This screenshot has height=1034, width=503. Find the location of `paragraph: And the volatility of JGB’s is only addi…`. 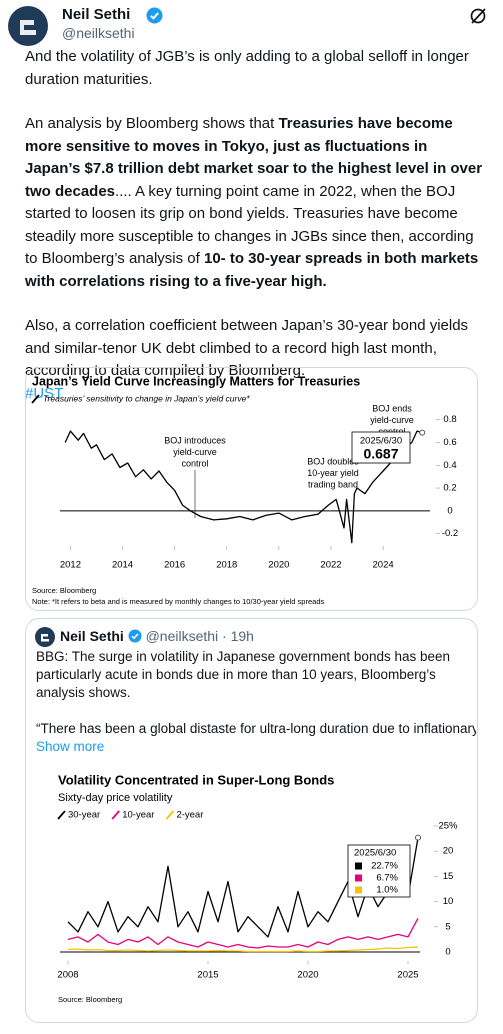

paragraph: And the volatility of JGB’s is only addi… is located at coordinates (254, 68).